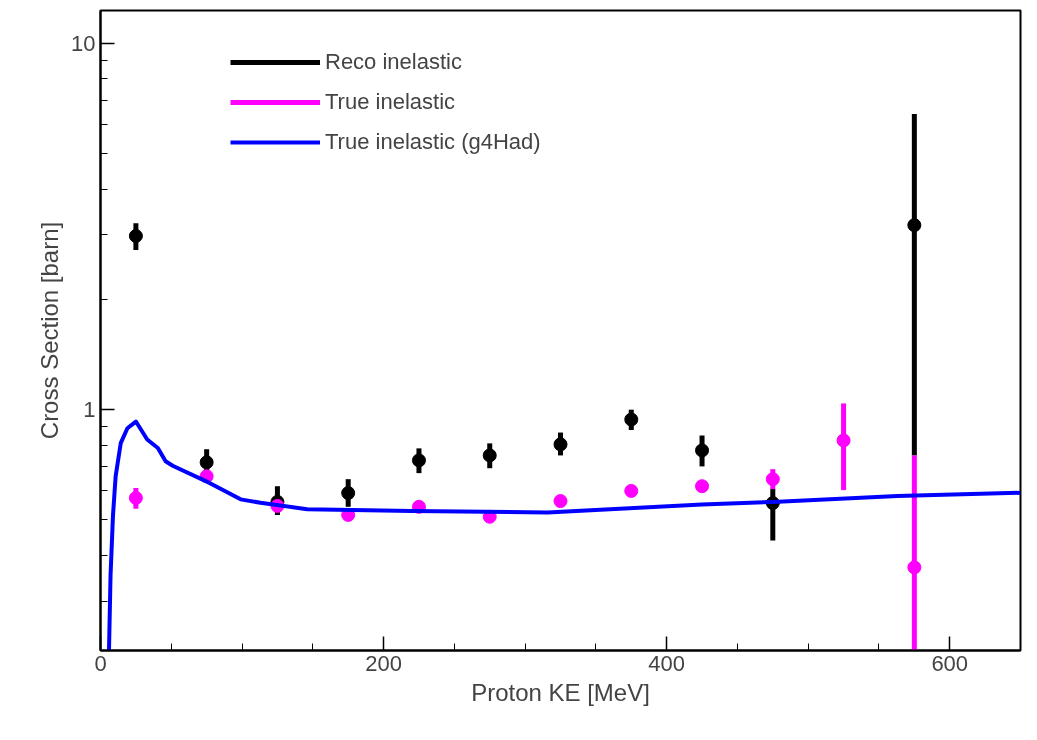 The width and height of the screenshot is (1037, 740). I want to click on legend-label: True inelastic, so click(390, 102).